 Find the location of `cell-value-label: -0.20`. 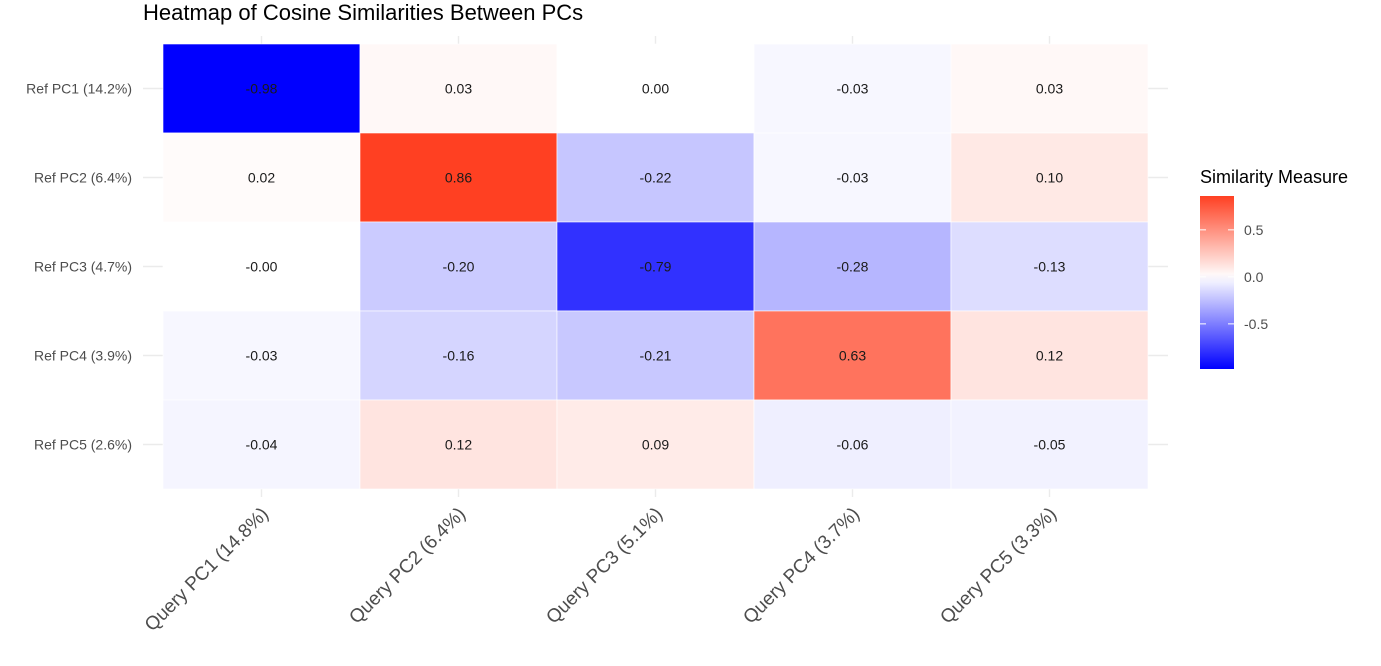

cell-value-label: -0.20 is located at coordinates (459, 267).